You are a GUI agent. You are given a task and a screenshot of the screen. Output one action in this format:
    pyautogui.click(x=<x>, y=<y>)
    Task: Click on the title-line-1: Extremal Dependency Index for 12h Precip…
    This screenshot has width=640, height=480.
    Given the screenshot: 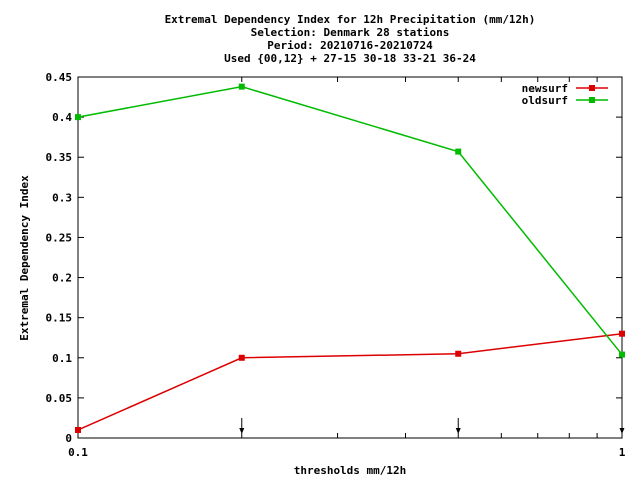 What is the action you would take?
    pyautogui.click(x=350, y=19)
    